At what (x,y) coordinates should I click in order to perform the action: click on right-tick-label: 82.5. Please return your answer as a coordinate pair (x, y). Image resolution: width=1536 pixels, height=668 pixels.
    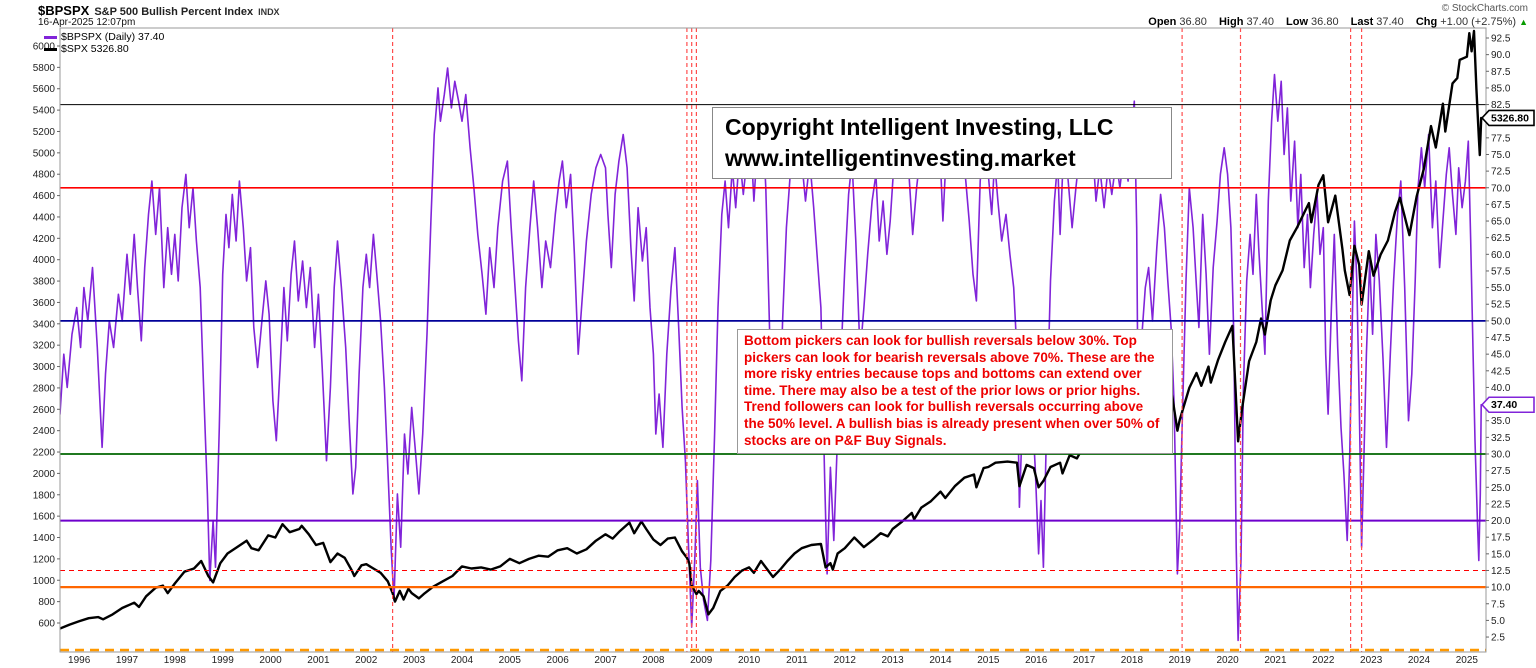
    Looking at the image, I should click on (1501, 105).